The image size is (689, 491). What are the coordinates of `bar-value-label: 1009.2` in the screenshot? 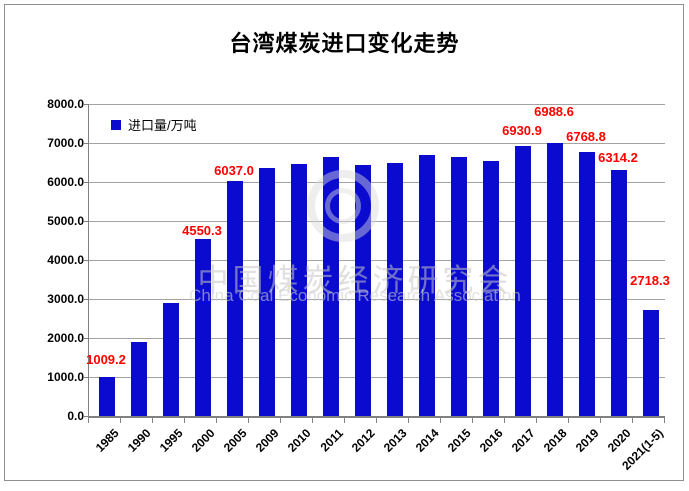 It's located at (106, 359).